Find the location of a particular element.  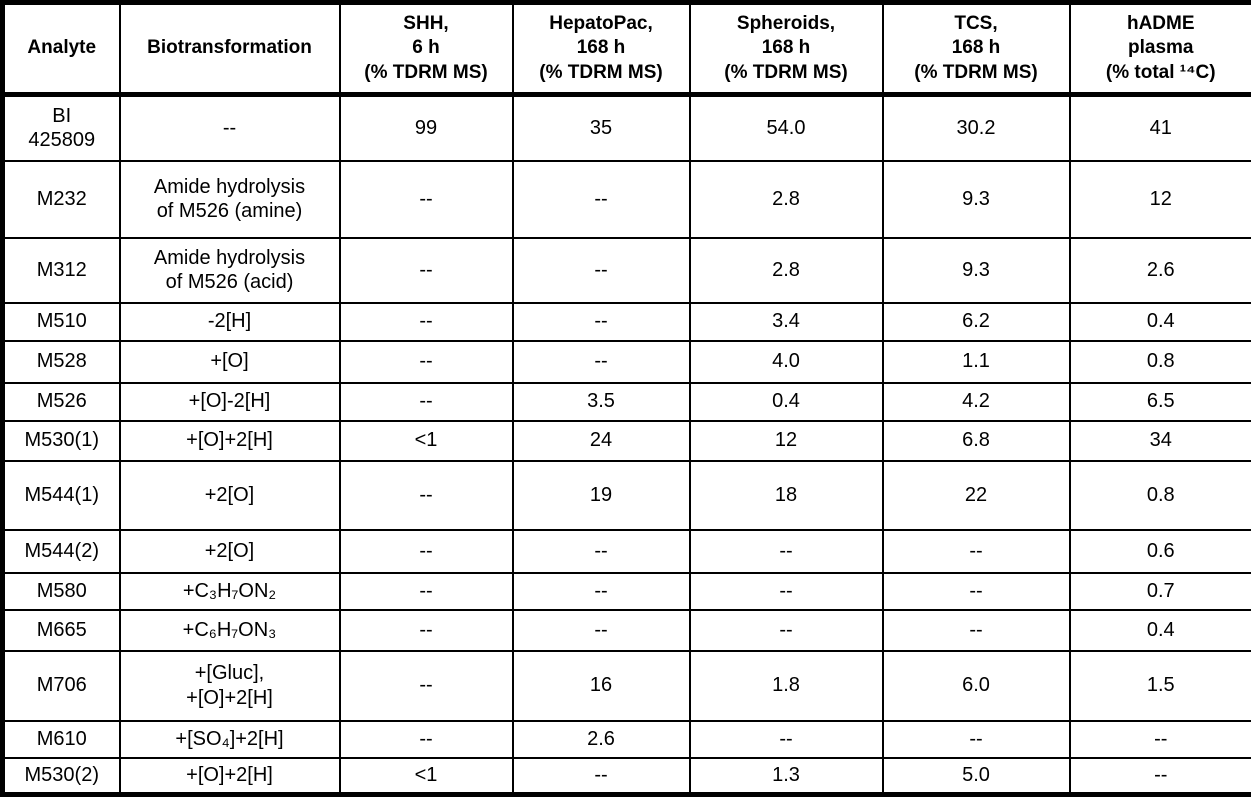

column-header-hadme-plasma: hADME plasma (% total ¹⁴C) is located at coordinates (1159, 49).